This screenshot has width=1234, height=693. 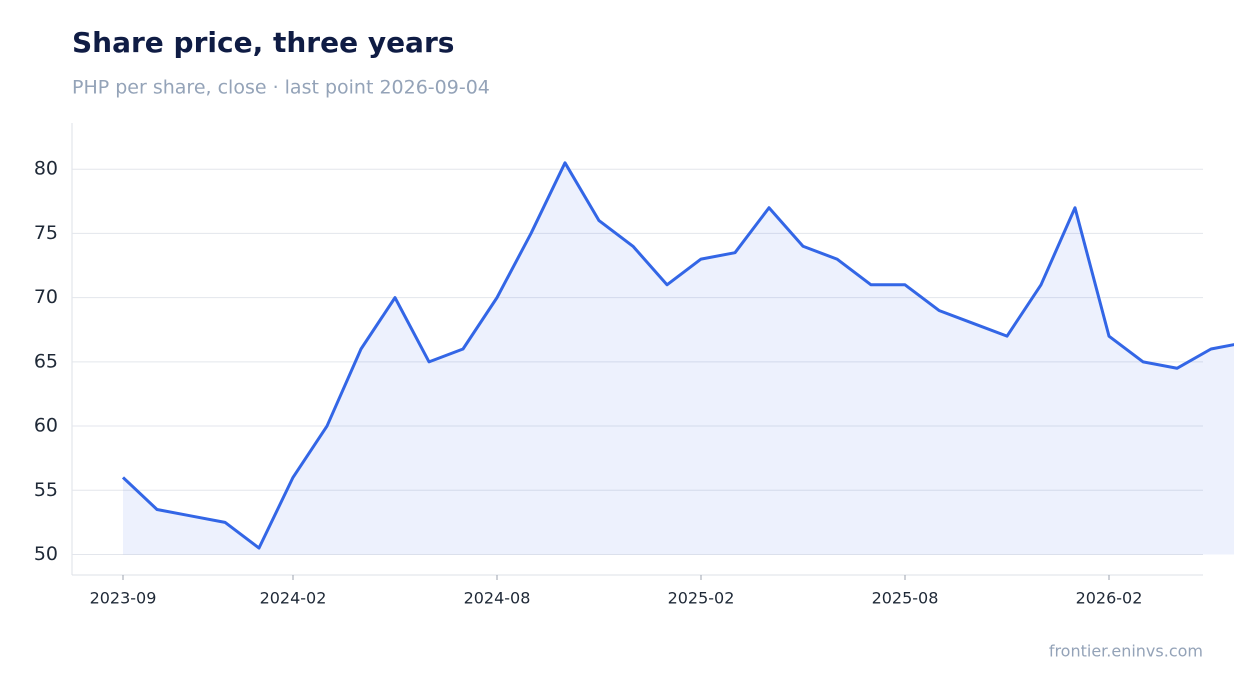 What do you see at coordinates (46, 233) in the screenshot?
I see `y-tick-label: 75` at bounding box center [46, 233].